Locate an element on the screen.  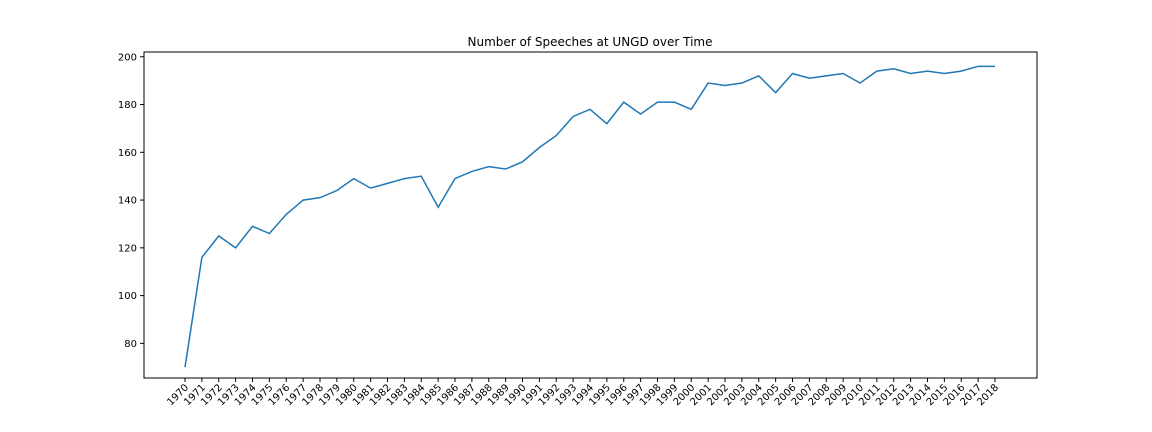
y-tick-label: 180 is located at coordinates (127, 105).